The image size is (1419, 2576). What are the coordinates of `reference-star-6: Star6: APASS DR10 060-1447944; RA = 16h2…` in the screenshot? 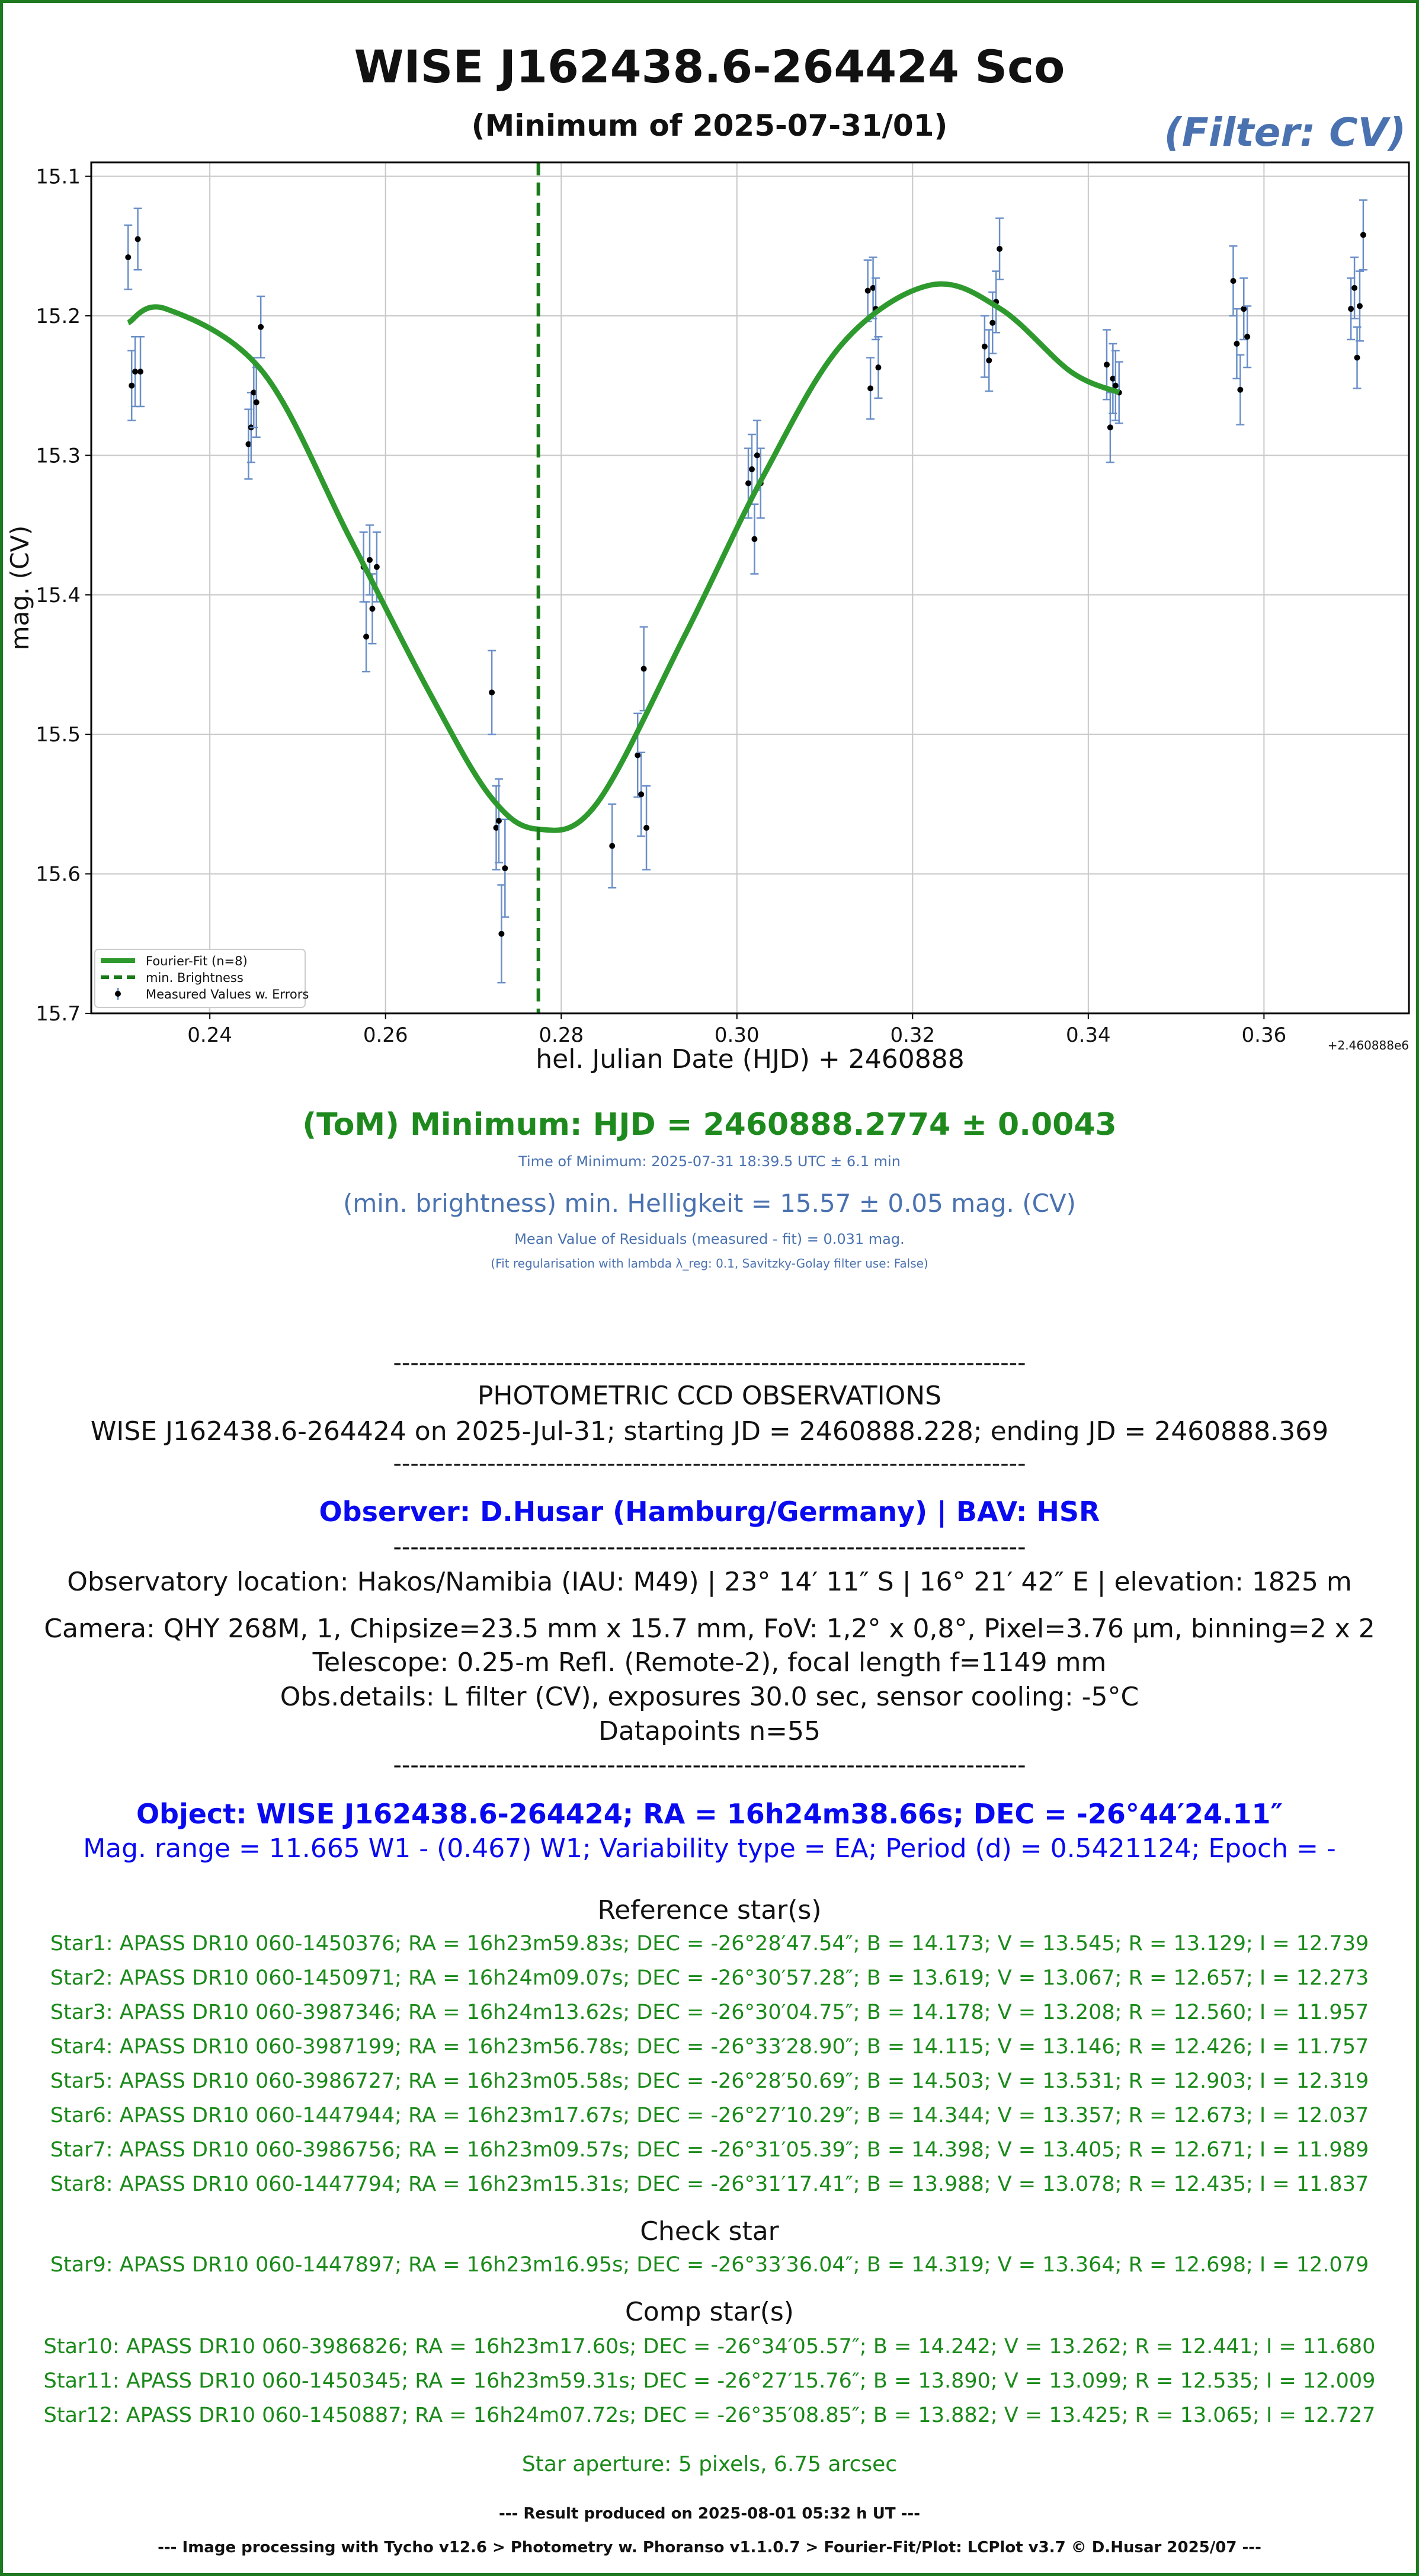 It's located at (709, 2115).